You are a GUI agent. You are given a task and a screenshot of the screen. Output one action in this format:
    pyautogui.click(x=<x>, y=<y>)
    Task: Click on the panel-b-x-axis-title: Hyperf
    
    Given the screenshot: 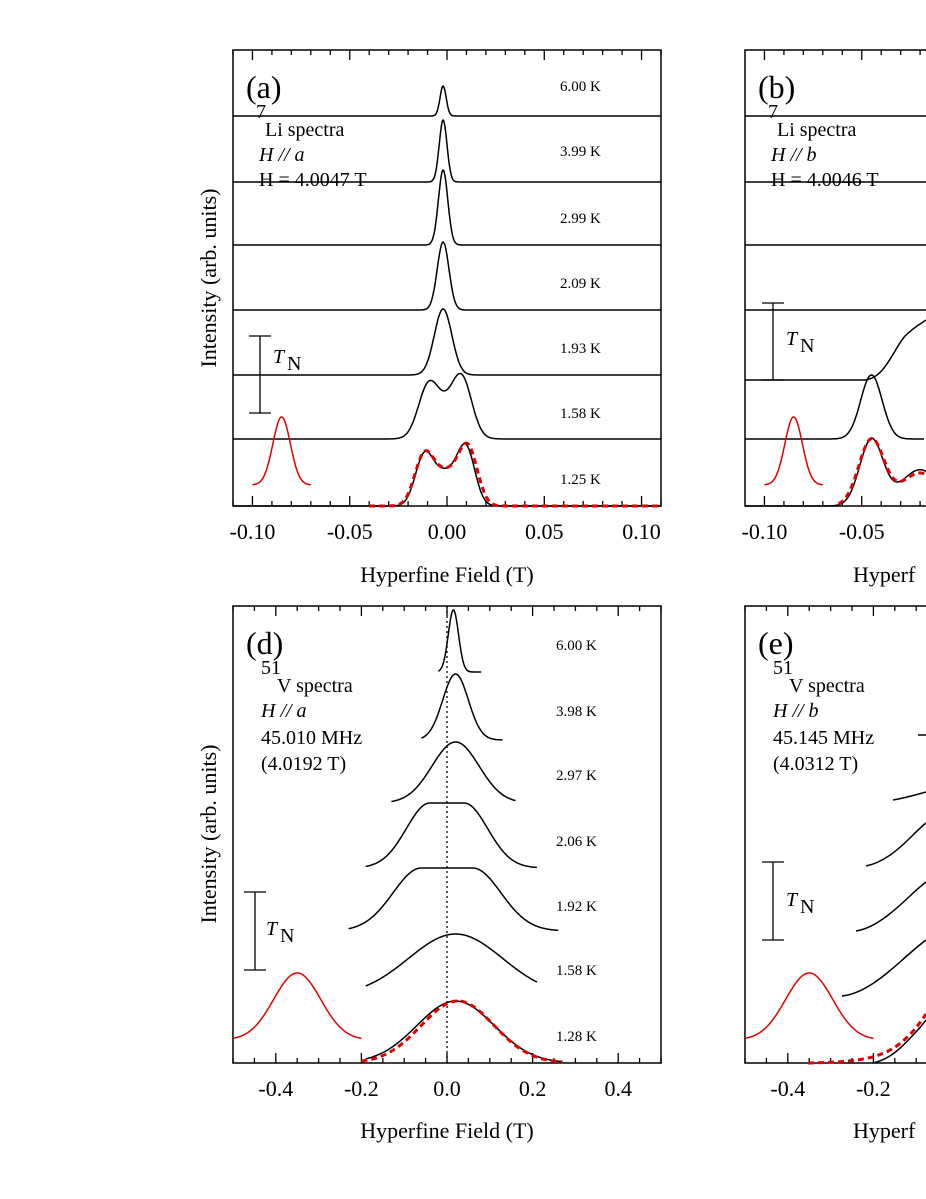 What is the action you would take?
    pyautogui.click(x=884, y=574)
    